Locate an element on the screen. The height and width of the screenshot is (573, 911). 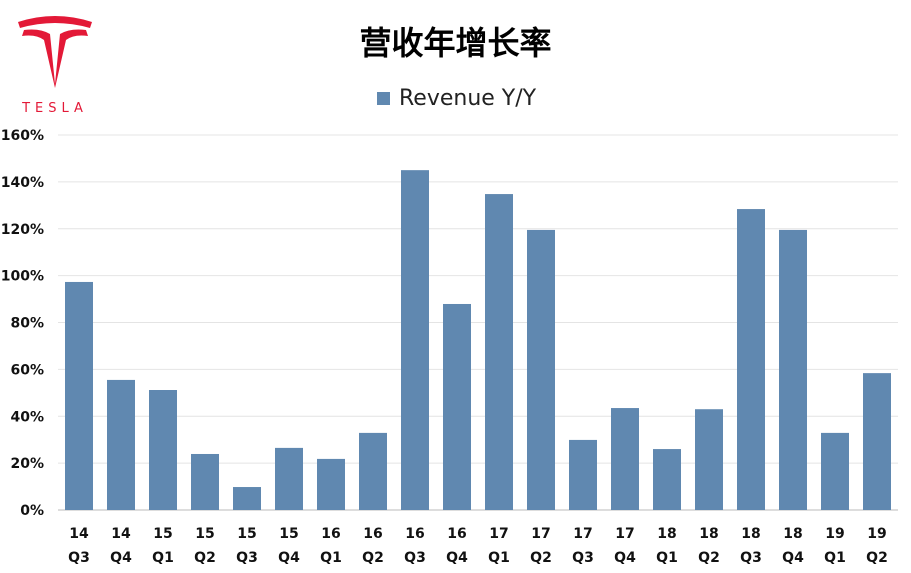
legend: Revenue Y/Y is located at coordinates (456, 98).